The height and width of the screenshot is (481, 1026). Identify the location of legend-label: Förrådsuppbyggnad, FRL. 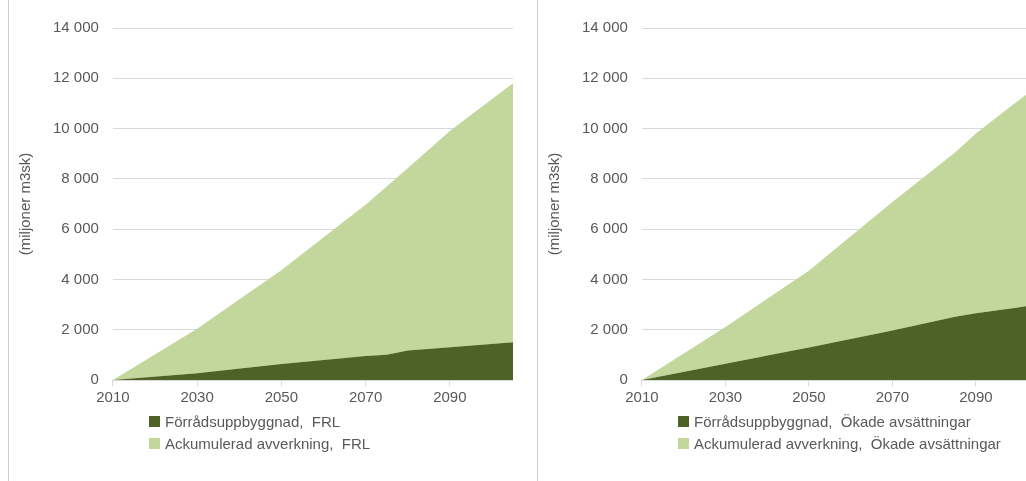
(253, 421).